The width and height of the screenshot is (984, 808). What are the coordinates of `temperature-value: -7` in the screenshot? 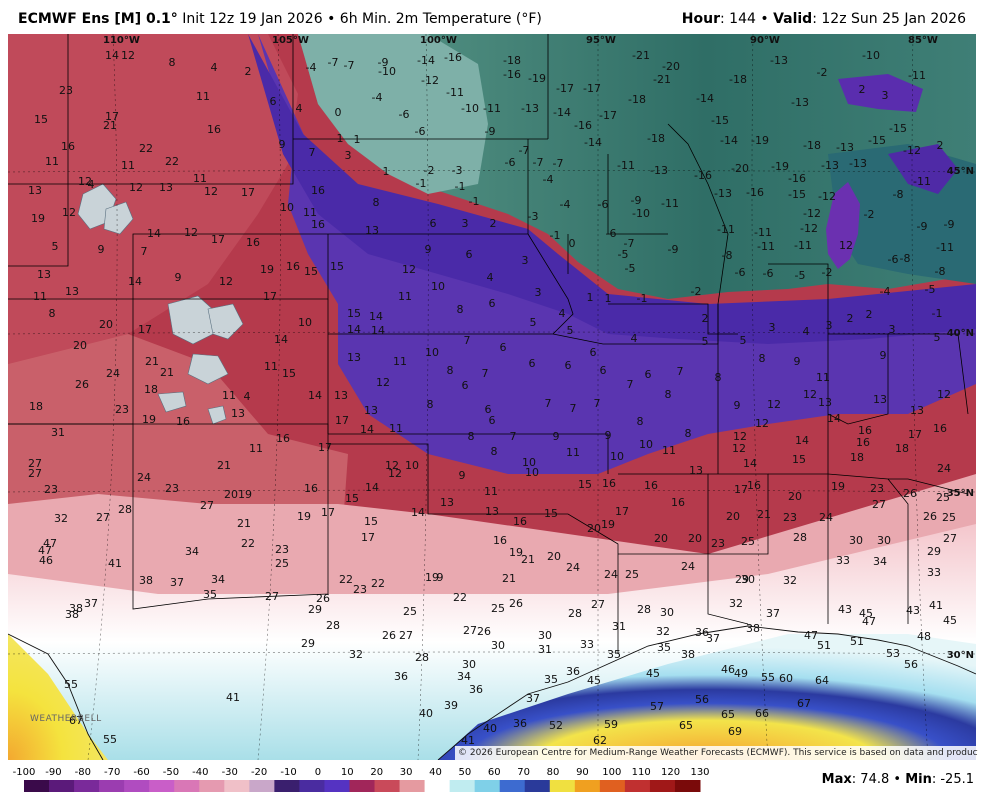 It's located at (538, 162).